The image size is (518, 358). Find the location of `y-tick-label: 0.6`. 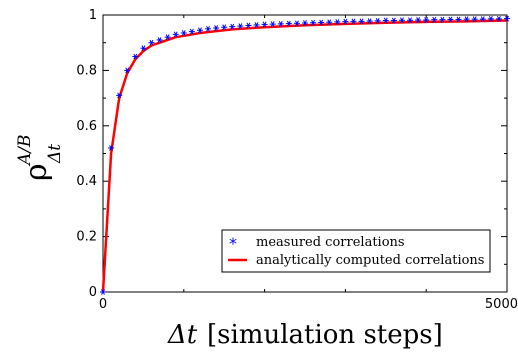

y-tick-label: 0.6 is located at coordinates (86, 126).